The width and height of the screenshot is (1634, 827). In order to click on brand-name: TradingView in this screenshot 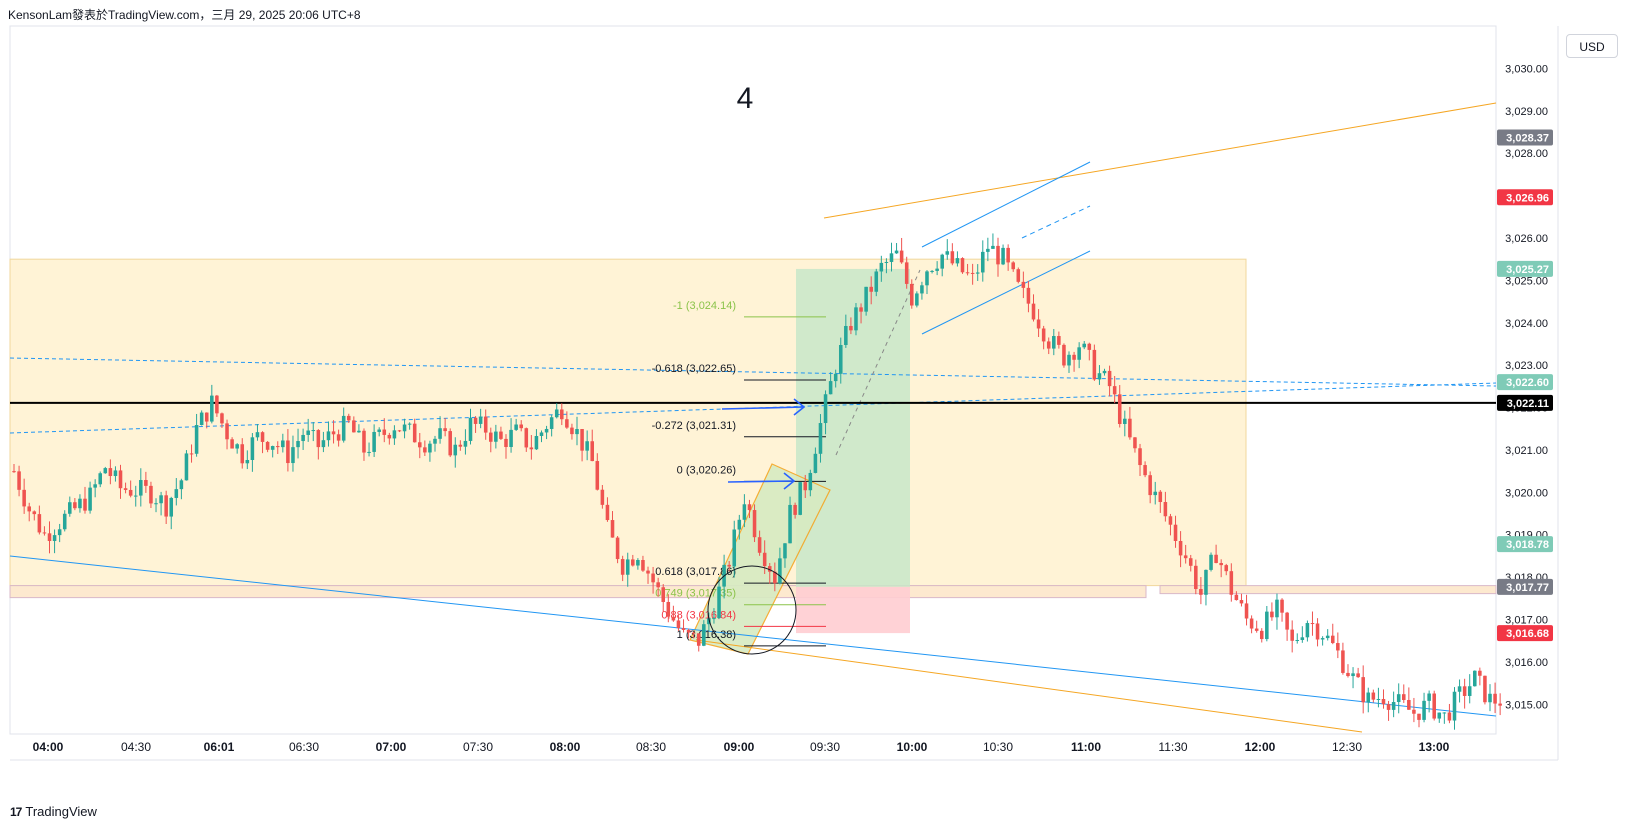, I will do `click(61, 811)`.